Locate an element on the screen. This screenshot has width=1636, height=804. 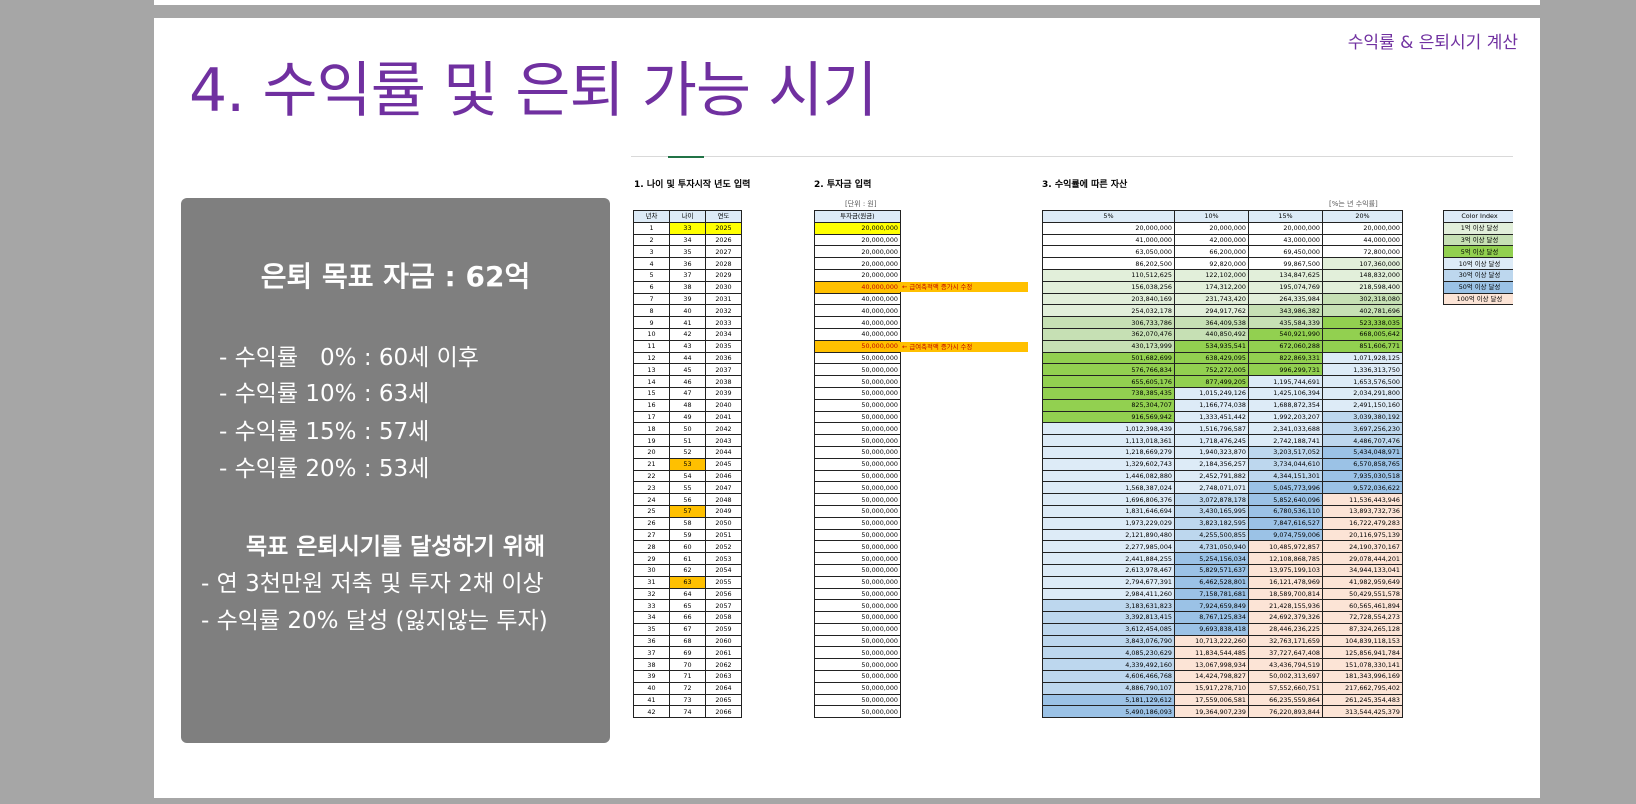
header-return-5: 5% is located at coordinates (1108, 216).